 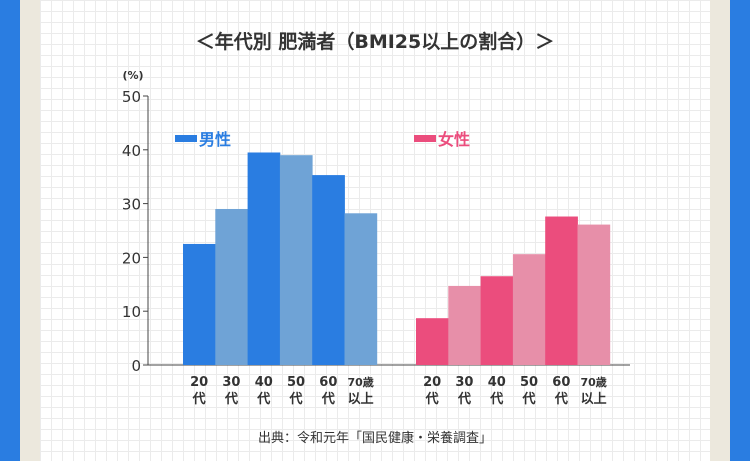 What do you see at coordinates (10, 230) in the screenshot?
I see `left-blue-border` at bounding box center [10, 230].